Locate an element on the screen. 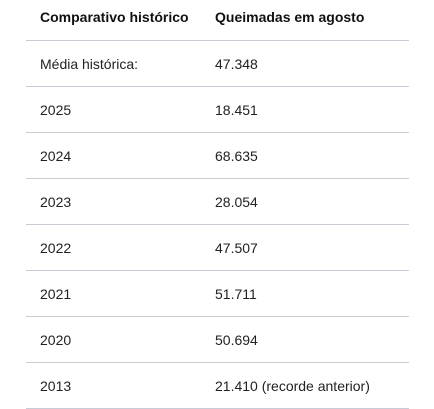 Image resolution: width=434 pixels, height=409 pixels. row-value: 28.054 is located at coordinates (236, 201).